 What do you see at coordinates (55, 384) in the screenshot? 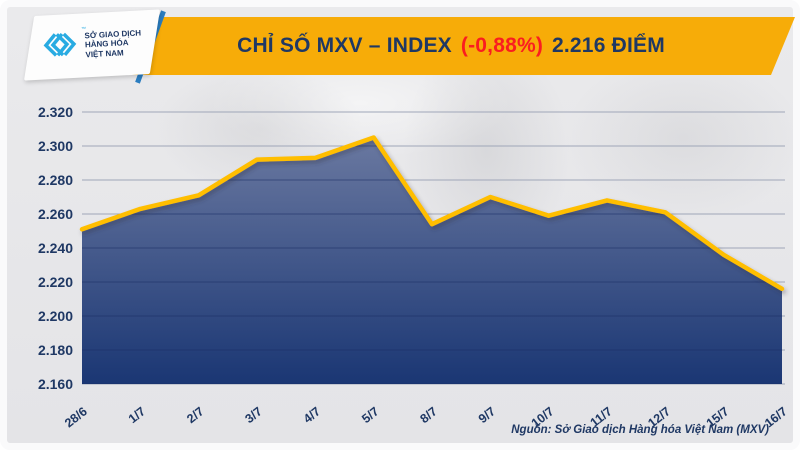
I see `y-axis-tick-label: 2.160` at bounding box center [55, 384].